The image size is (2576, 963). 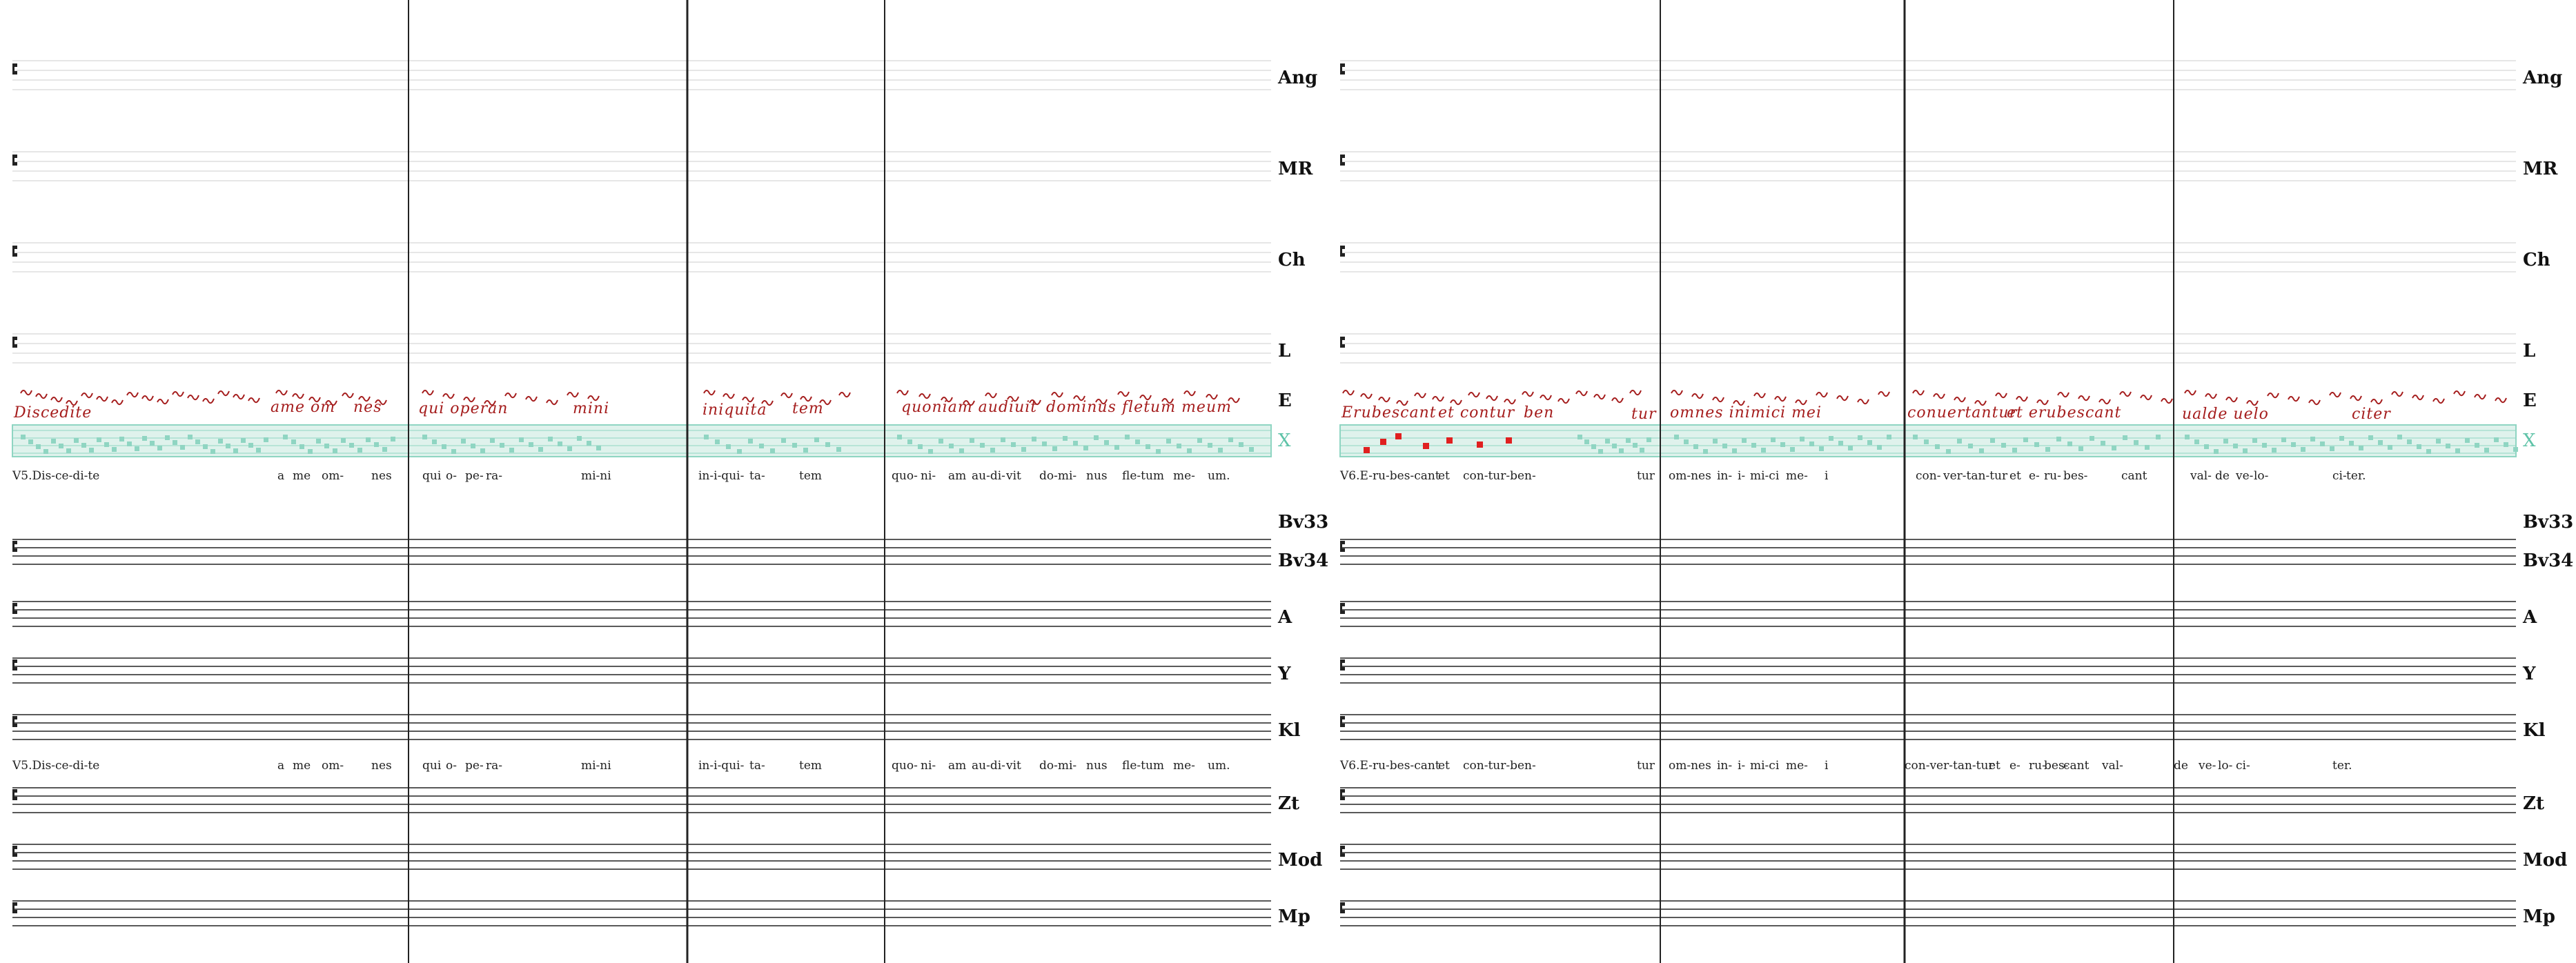 I want to click on signature-y: Y, so click(x=2529, y=674).